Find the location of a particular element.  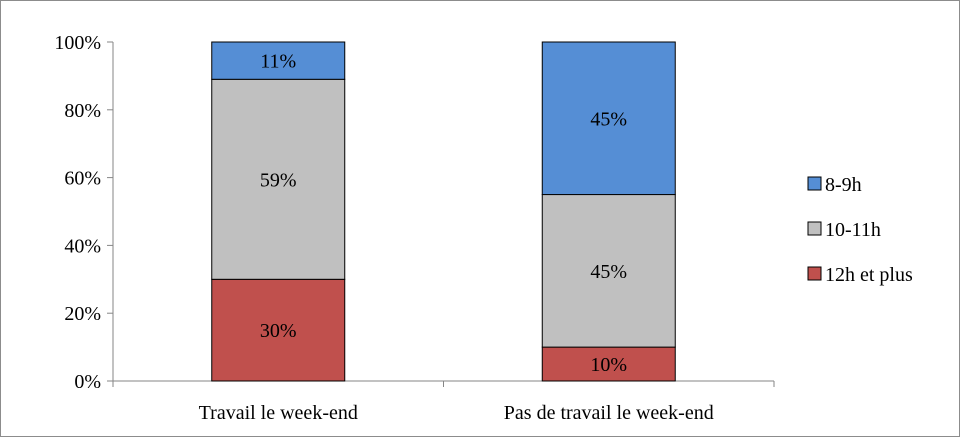

data-label: 59% is located at coordinates (278, 180).